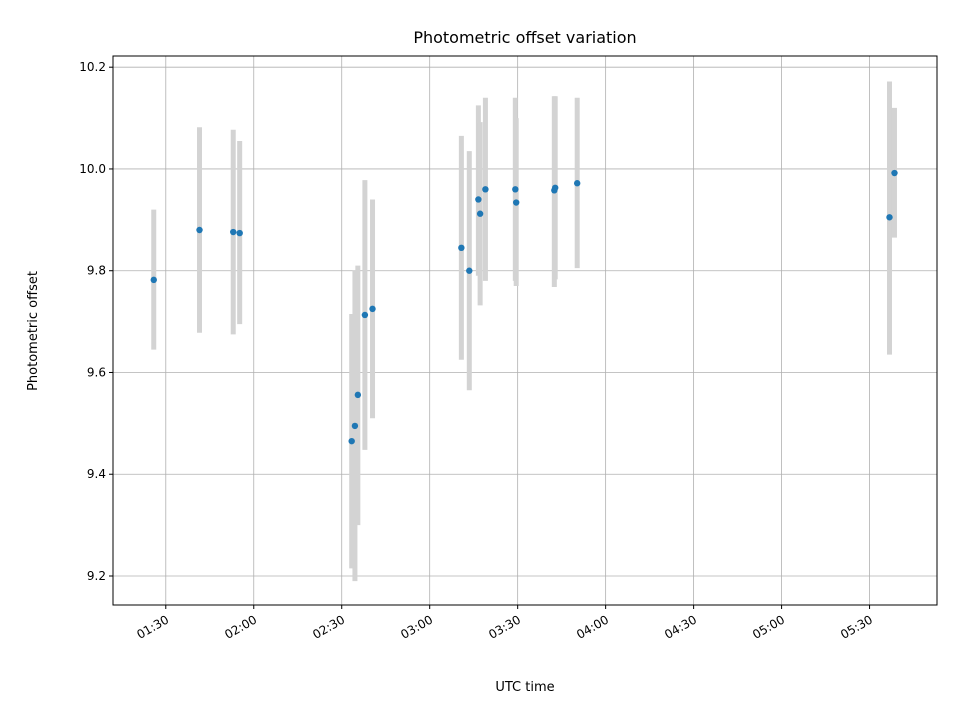 Image resolution: width=960 pixels, height=720 pixels. Describe the element at coordinates (524, 687) in the screenshot. I see `x-axis-label: UTC time` at that location.